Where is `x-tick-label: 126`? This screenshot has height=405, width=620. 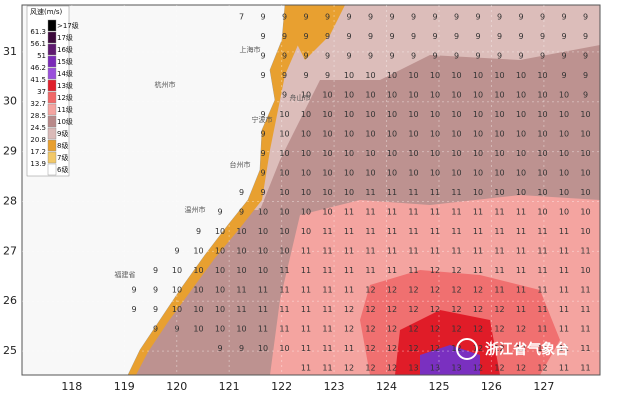 x-tick-label: 126 is located at coordinates (491, 386).